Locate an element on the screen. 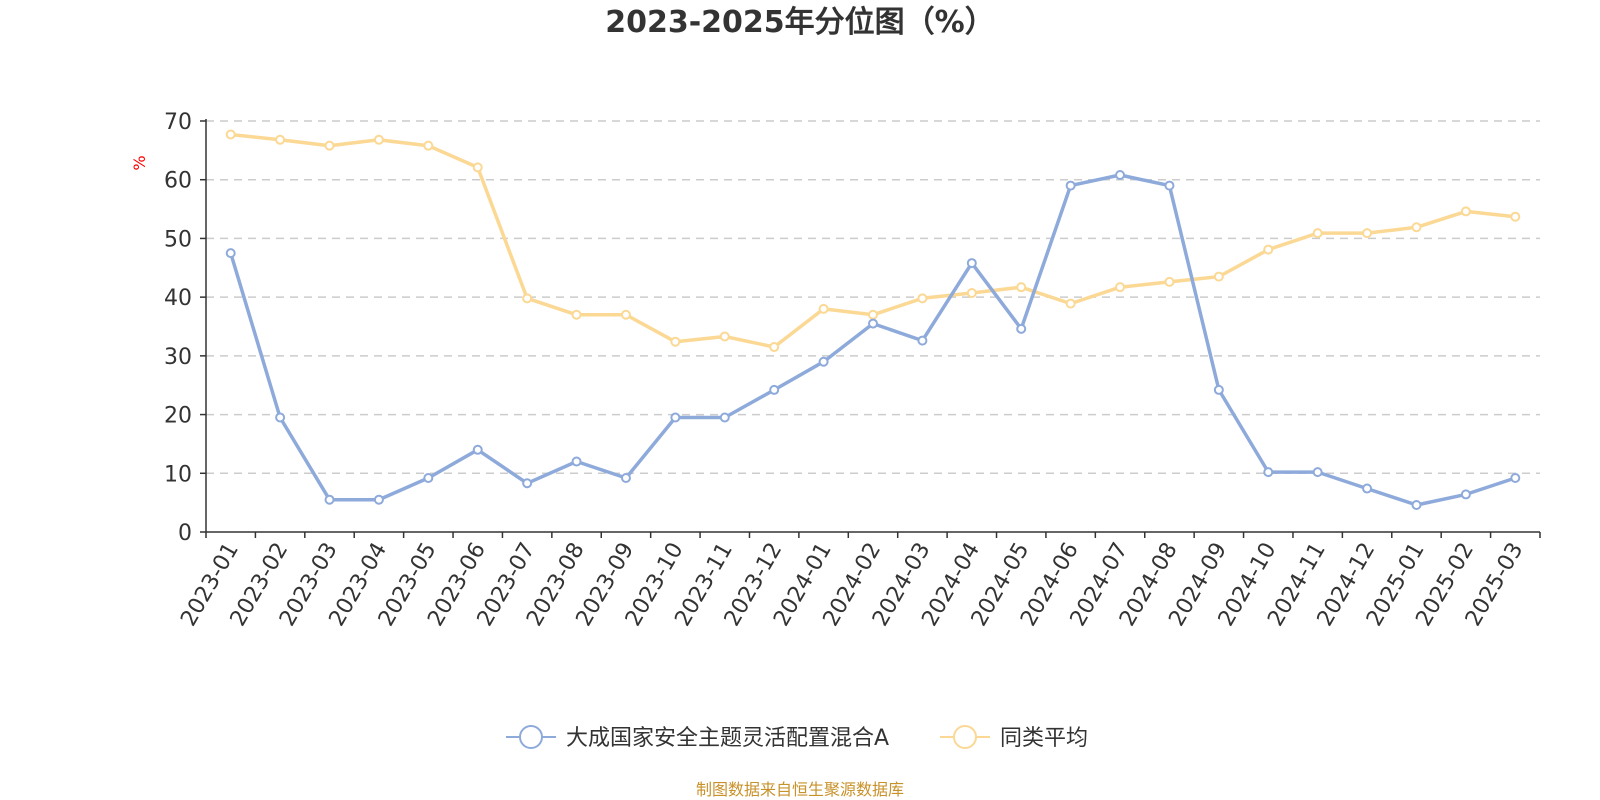 The height and width of the screenshot is (800, 1600). legend: 大成国家安全主题灵活配置混合A 同类平均 is located at coordinates (797, 738).